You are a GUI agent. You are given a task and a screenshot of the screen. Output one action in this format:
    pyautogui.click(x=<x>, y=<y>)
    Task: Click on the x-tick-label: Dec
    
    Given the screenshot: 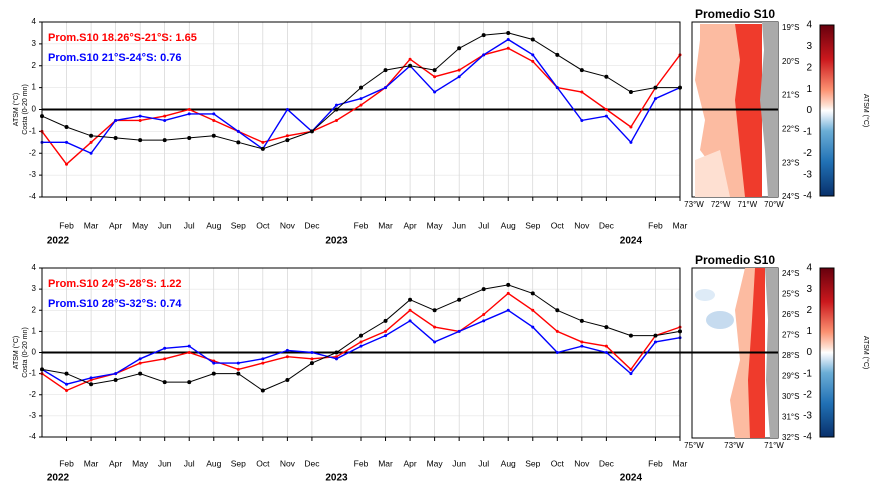 What is the action you would take?
    pyautogui.click(x=312, y=463)
    